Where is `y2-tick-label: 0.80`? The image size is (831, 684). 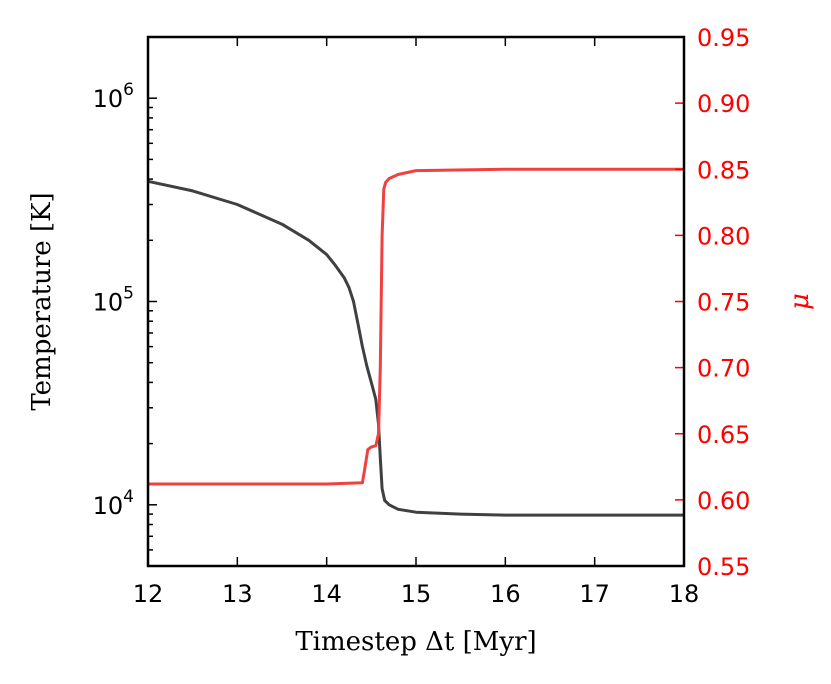 y2-tick-label: 0.80 is located at coordinates (723, 236).